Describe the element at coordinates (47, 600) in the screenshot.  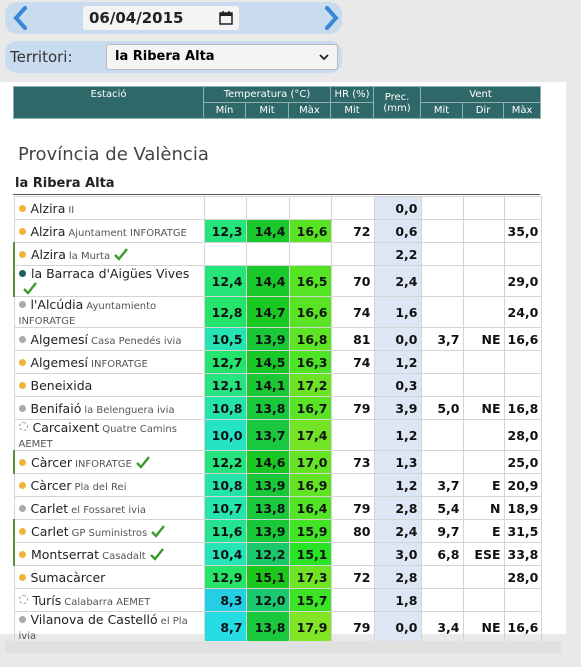
I see `station-name: Turís` at that location.